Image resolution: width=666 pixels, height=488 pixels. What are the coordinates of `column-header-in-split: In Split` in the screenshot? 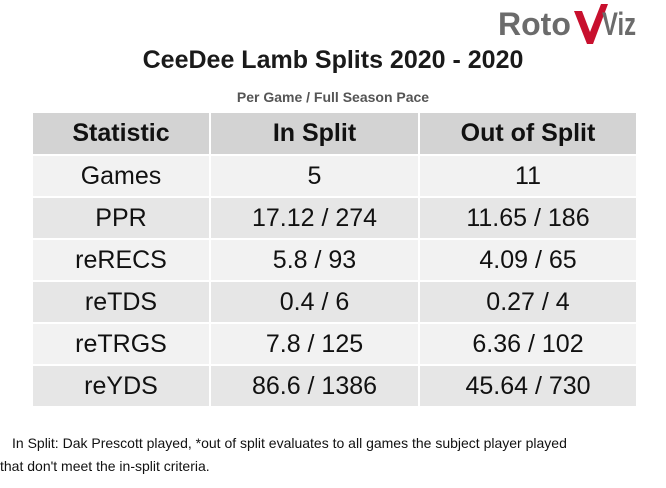 It's located at (314, 133).